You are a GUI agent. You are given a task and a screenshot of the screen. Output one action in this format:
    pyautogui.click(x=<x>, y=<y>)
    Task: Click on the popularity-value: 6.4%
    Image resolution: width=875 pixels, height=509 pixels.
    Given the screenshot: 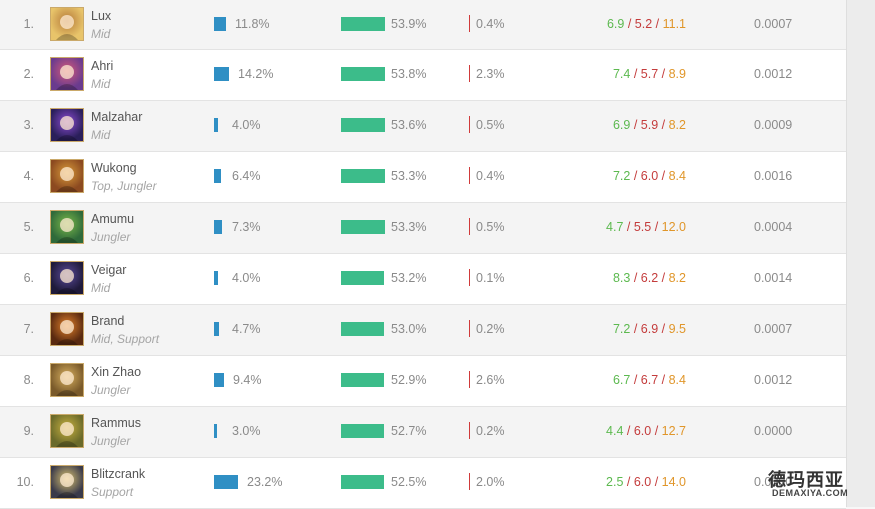 What is the action you would take?
    pyautogui.click(x=246, y=176)
    